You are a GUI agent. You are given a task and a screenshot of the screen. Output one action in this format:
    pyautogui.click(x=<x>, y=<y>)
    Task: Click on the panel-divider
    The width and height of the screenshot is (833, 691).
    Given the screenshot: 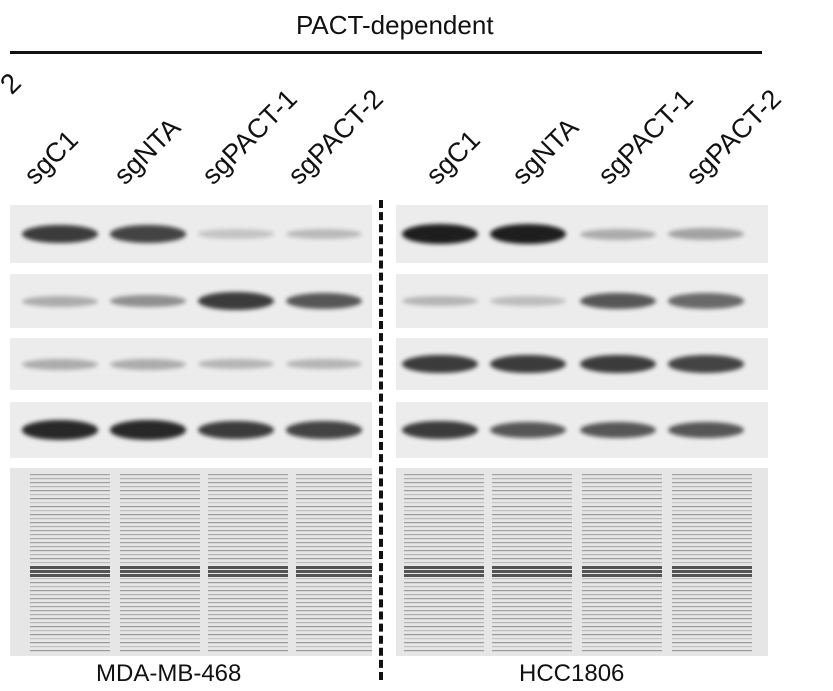 What is the action you would take?
    pyautogui.click(x=381, y=440)
    